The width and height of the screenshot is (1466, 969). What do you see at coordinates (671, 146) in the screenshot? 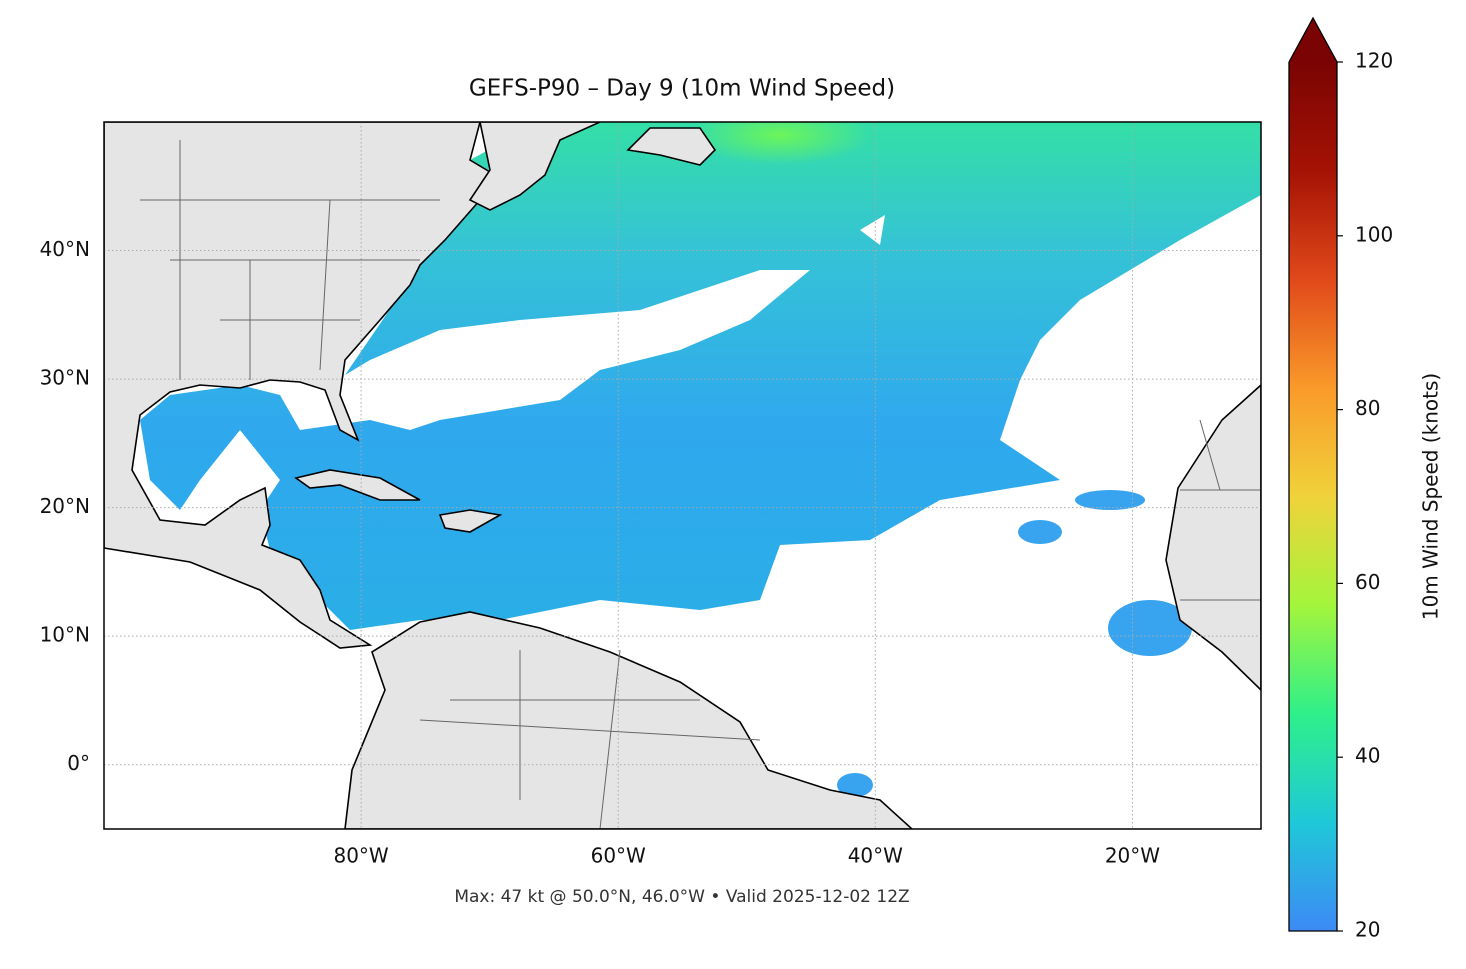
I see `newfoundland` at bounding box center [671, 146].